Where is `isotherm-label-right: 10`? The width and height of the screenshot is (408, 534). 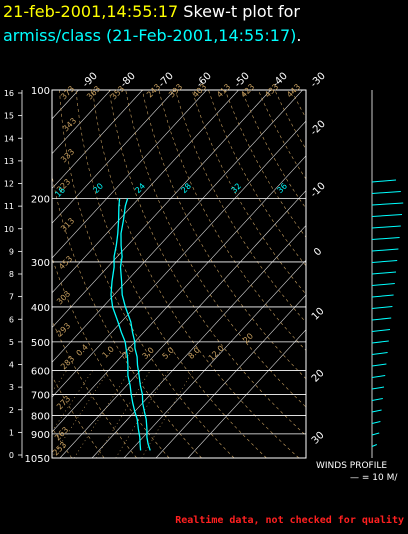 isotherm-label-right: 10 is located at coordinates (318, 314).